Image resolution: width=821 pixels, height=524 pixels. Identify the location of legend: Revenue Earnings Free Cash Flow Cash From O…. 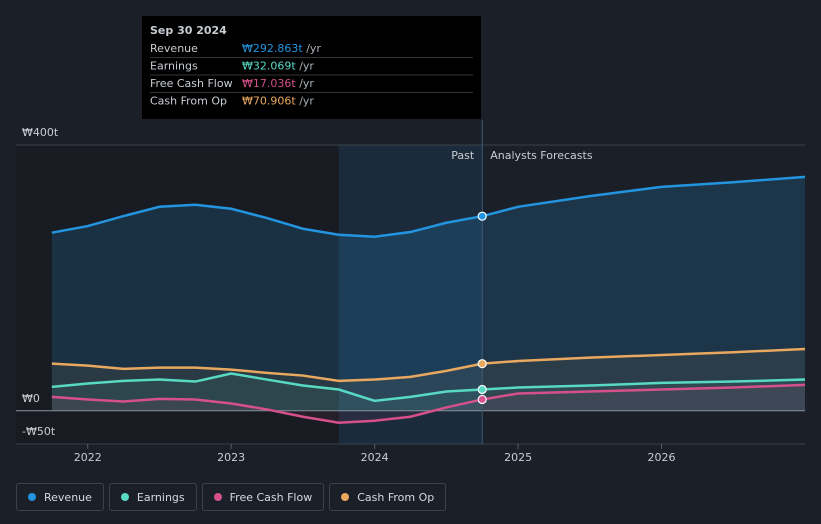
(231, 497).